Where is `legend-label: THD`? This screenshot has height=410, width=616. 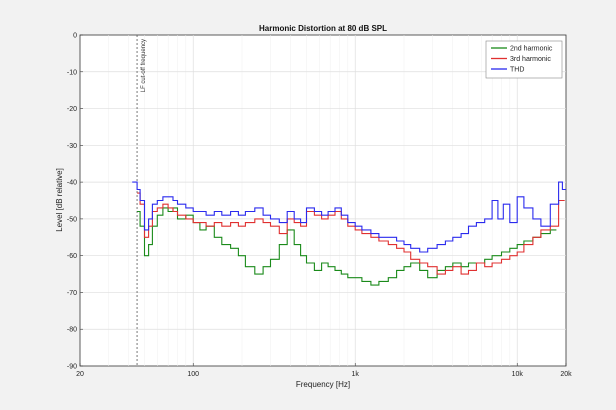 legend-label: THD is located at coordinates (517, 70).